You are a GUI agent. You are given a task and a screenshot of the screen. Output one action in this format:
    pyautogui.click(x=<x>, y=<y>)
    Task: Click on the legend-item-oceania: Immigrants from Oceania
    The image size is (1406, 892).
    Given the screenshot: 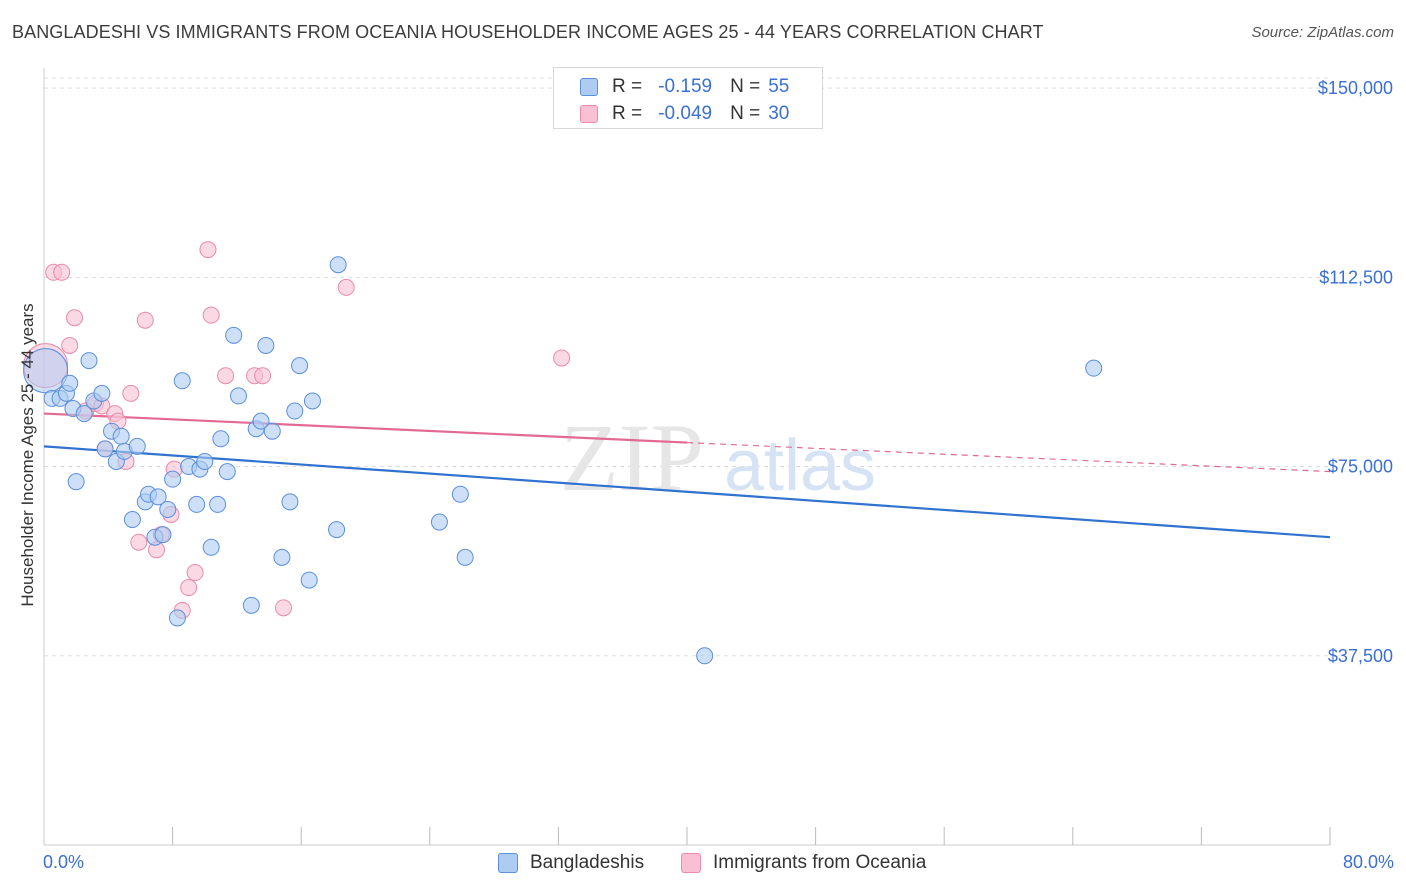 What is the action you would take?
    pyautogui.click(x=803, y=863)
    